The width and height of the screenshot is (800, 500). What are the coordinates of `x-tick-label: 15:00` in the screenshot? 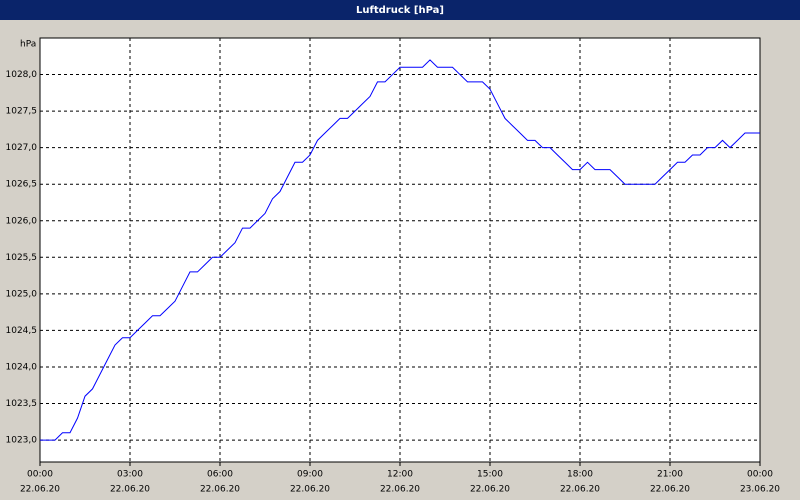 It's located at (490, 475).